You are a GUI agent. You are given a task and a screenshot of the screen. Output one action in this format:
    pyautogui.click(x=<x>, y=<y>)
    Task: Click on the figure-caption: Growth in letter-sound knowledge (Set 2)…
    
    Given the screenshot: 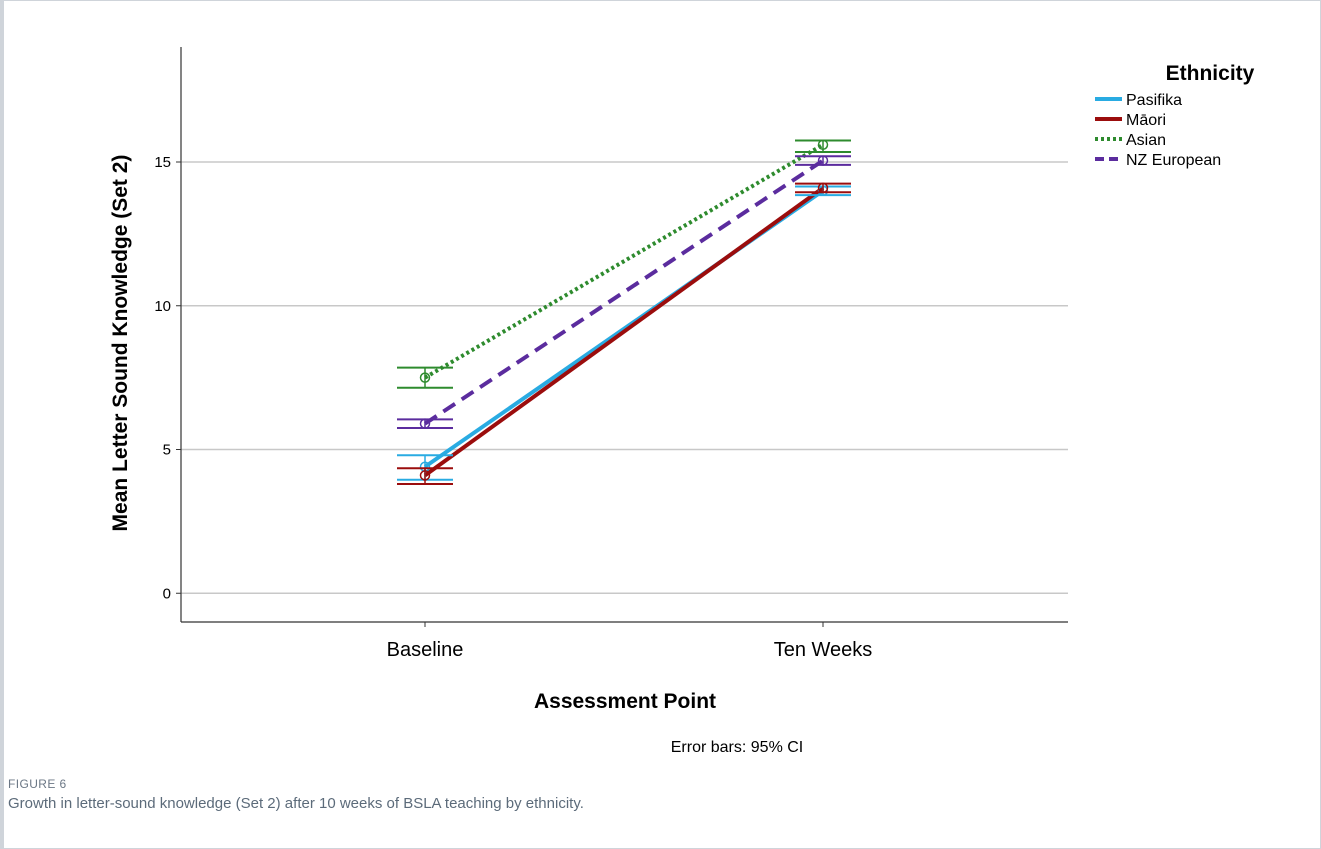 What is the action you would take?
    pyautogui.click(x=296, y=803)
    